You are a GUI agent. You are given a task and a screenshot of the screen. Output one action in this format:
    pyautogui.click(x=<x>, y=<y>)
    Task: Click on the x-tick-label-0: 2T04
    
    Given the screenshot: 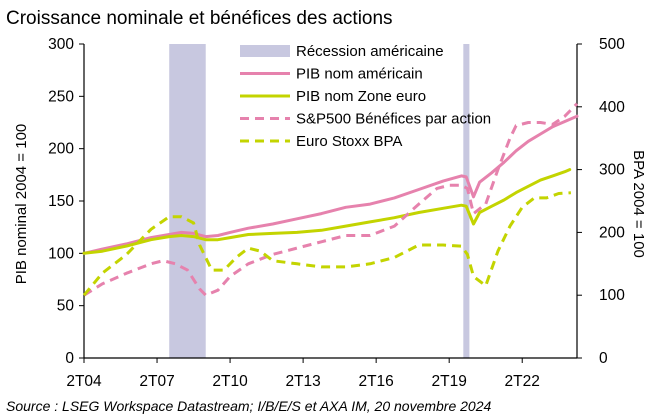 What is the action you would take?
    pyautogui.click(x=84, y=381)
    